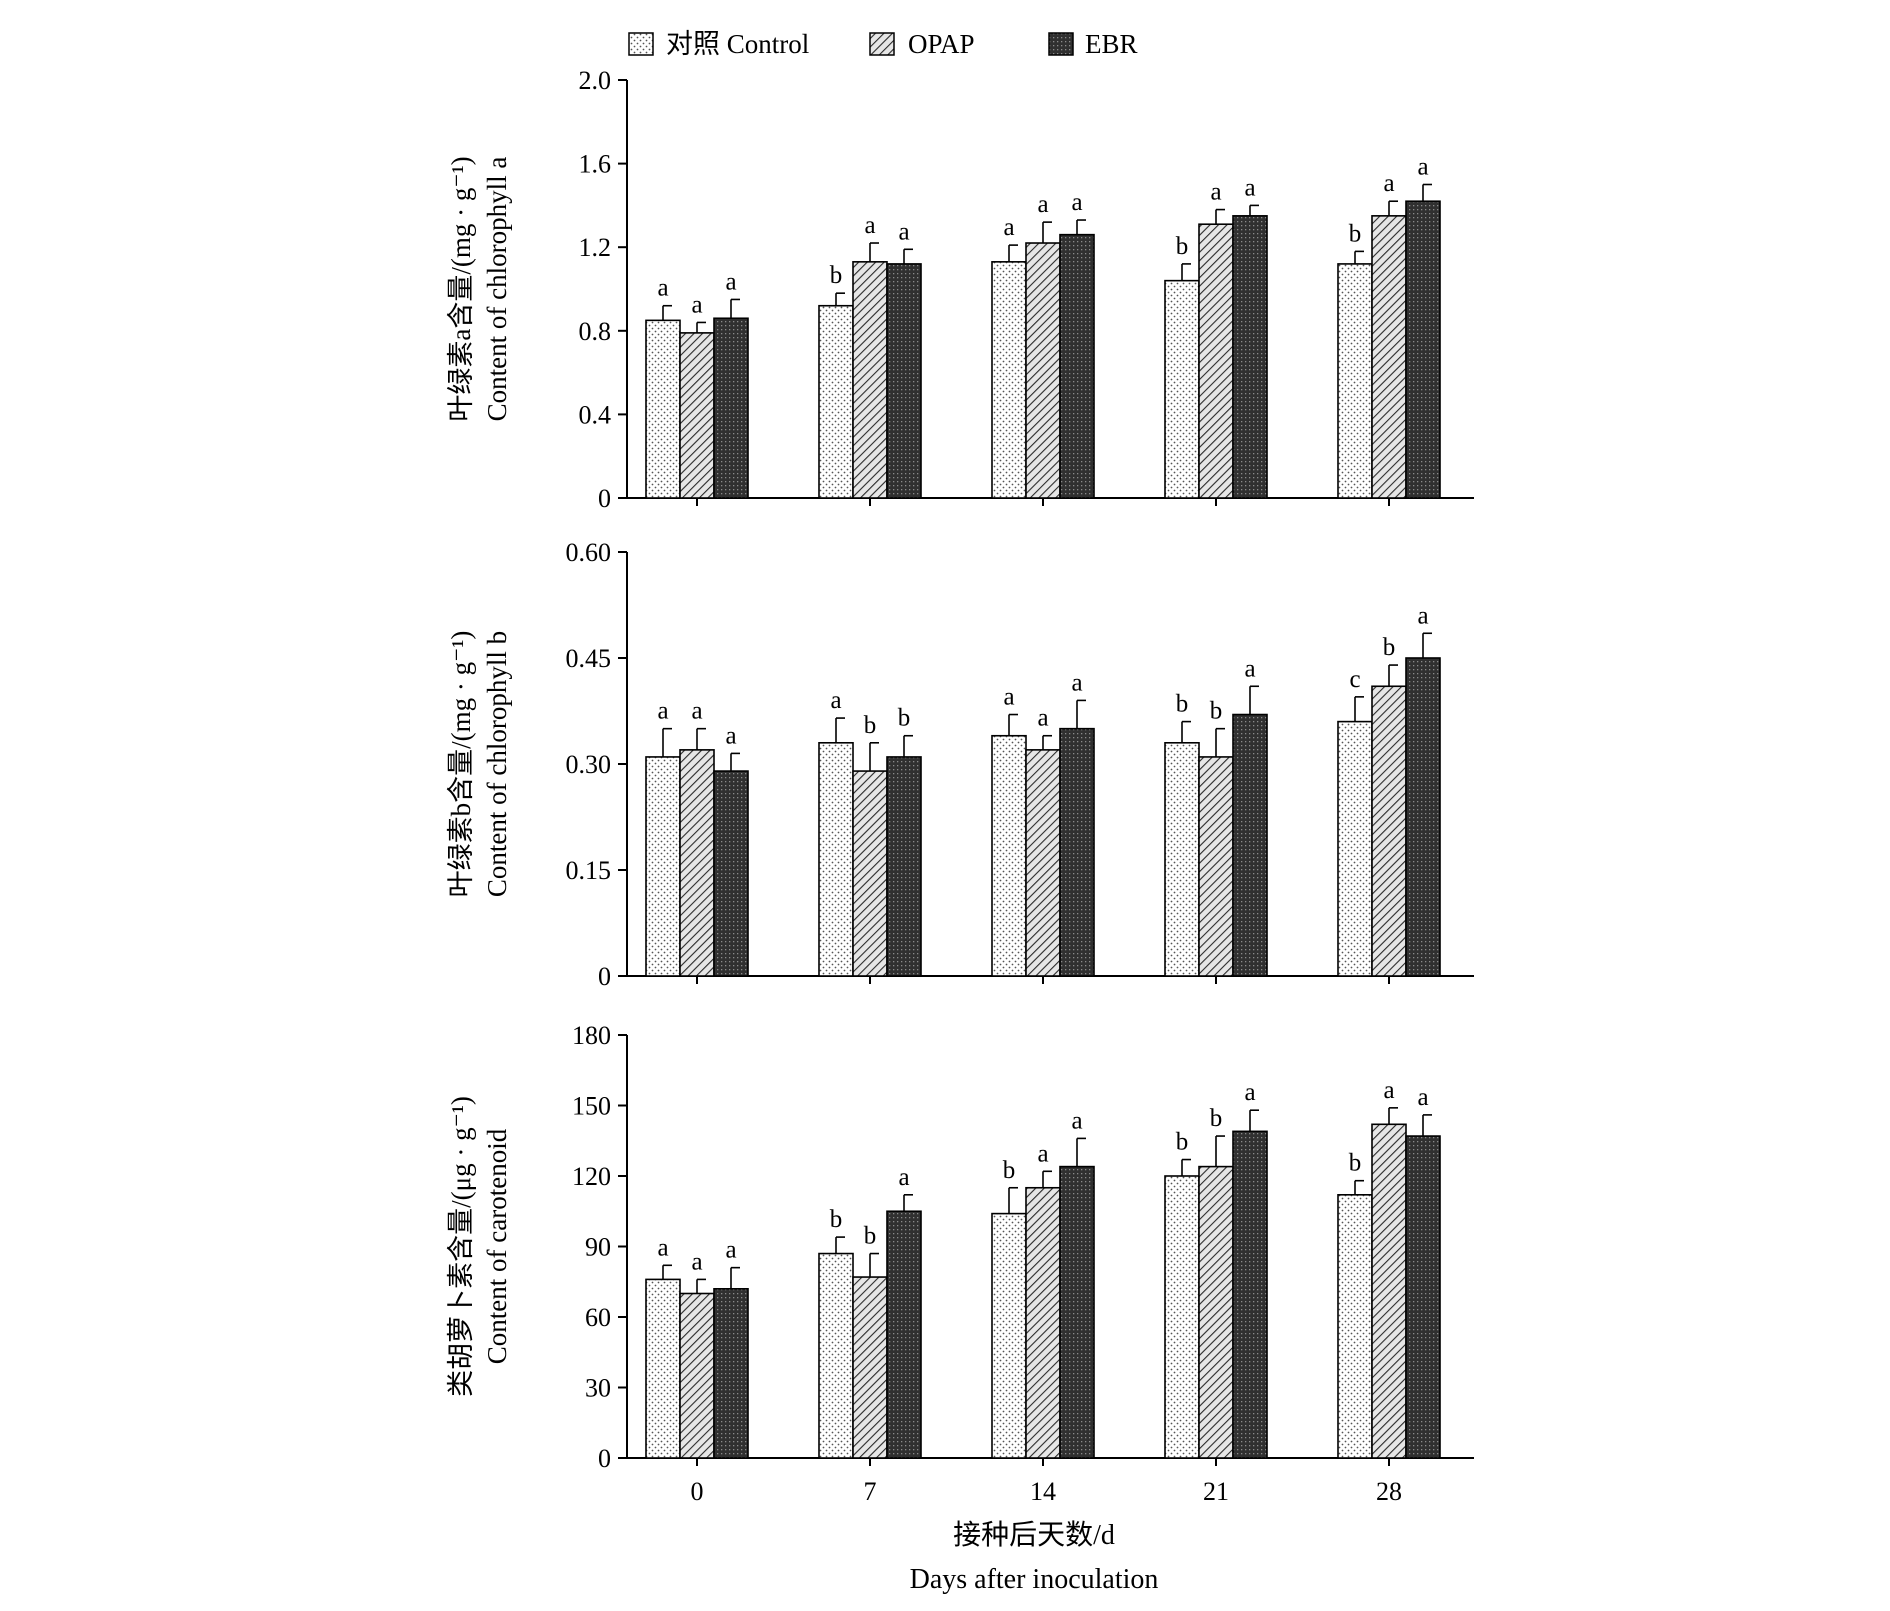  What do you see at coordinates (598, 1247) in the screenshot?
I see `y-tick-label: 90` at bounding box center [598, 1247].